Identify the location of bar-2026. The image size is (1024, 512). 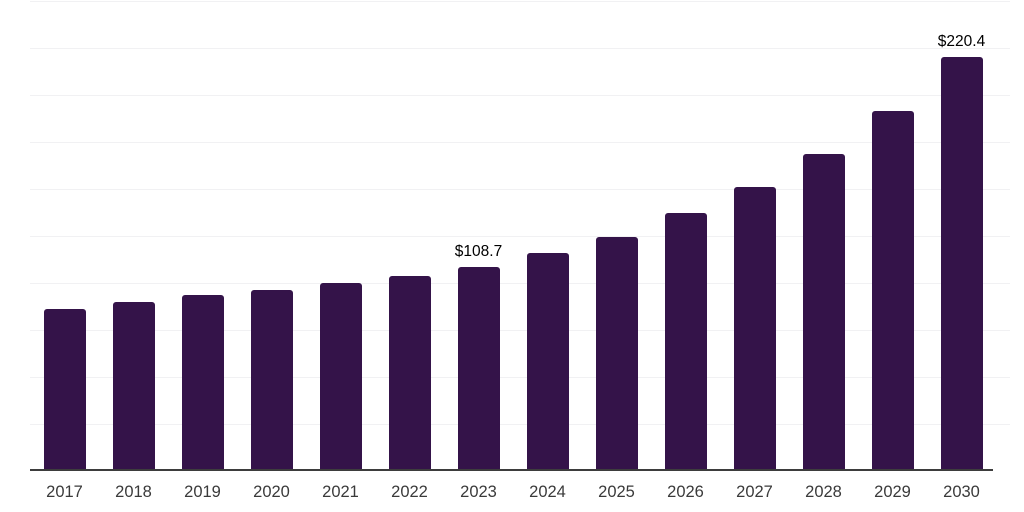
(685, 342).